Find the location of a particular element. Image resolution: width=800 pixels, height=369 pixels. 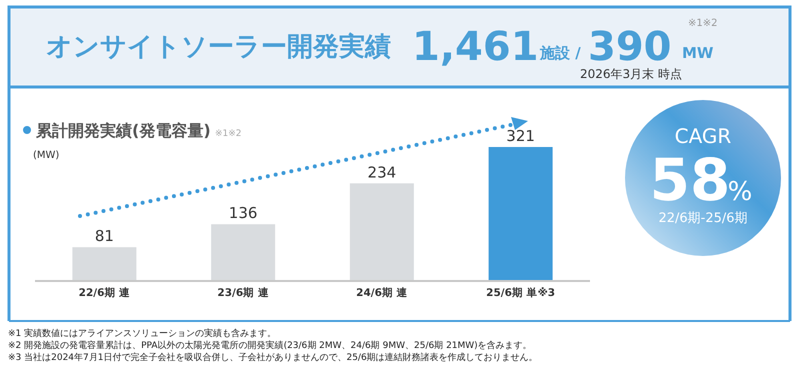

data-label: 234 is located at coordinates (382, 172).